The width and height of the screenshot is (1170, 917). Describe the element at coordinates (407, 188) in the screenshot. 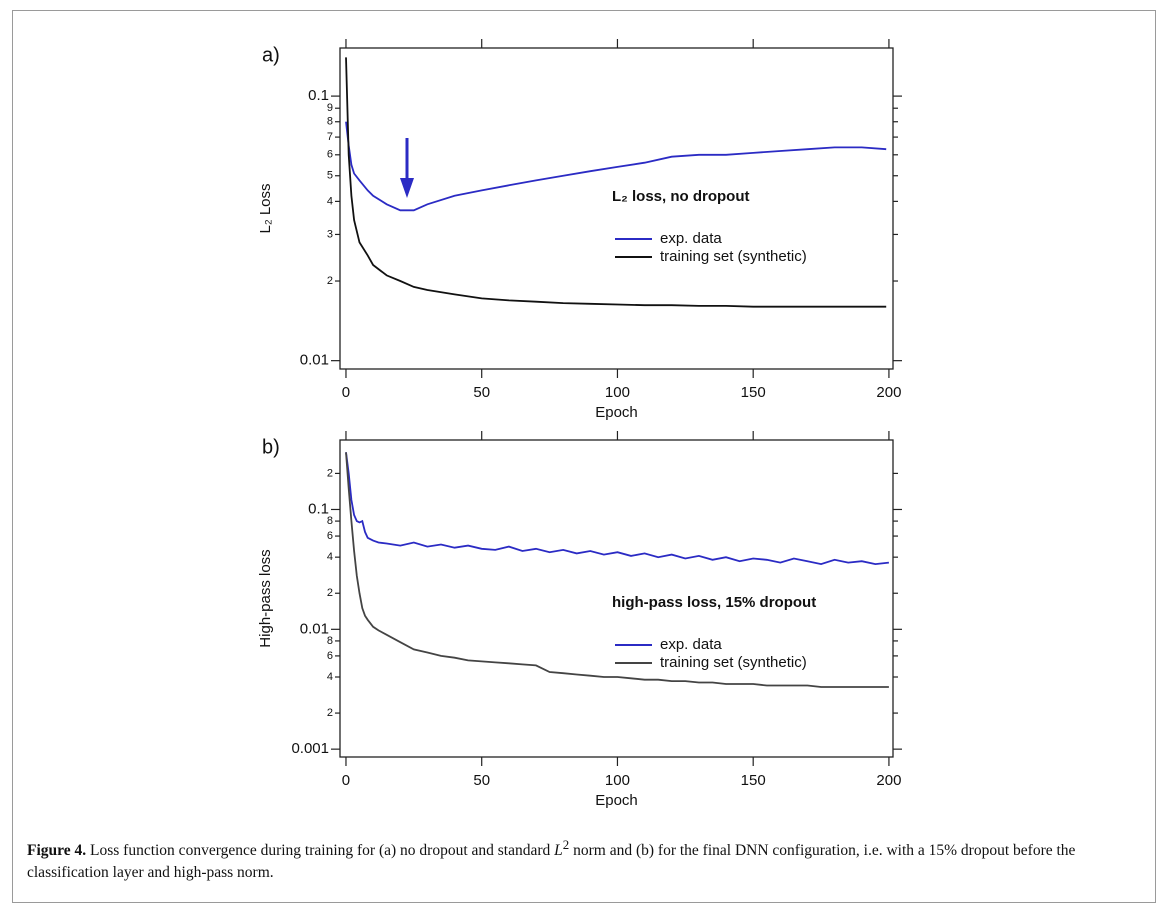

I see `arrow-head` at that location.